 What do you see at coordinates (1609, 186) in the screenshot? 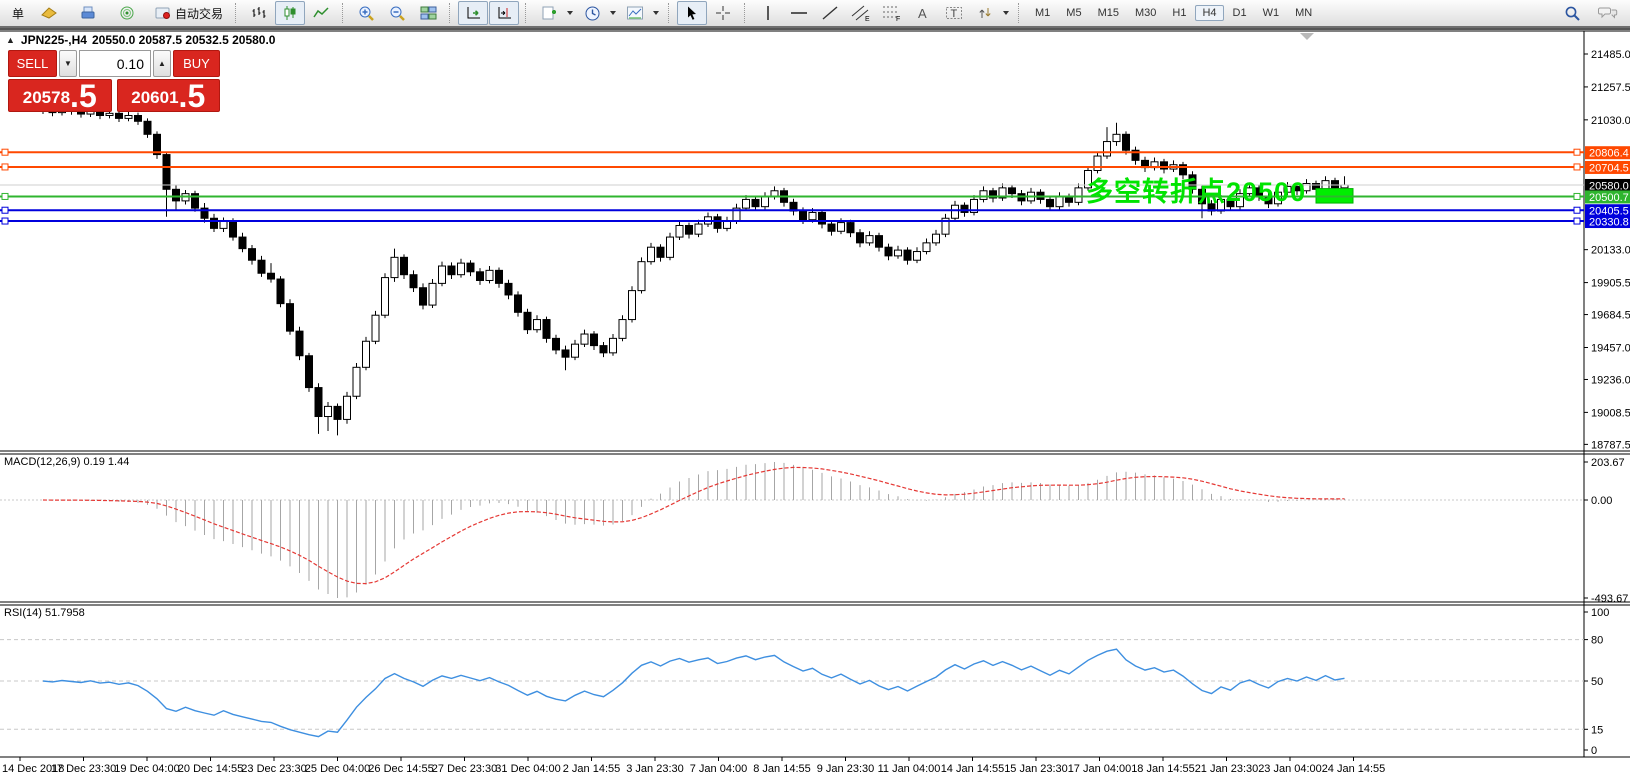
I see `price-level-badge-text: 20580.0` at bounding box center [1609, 186].